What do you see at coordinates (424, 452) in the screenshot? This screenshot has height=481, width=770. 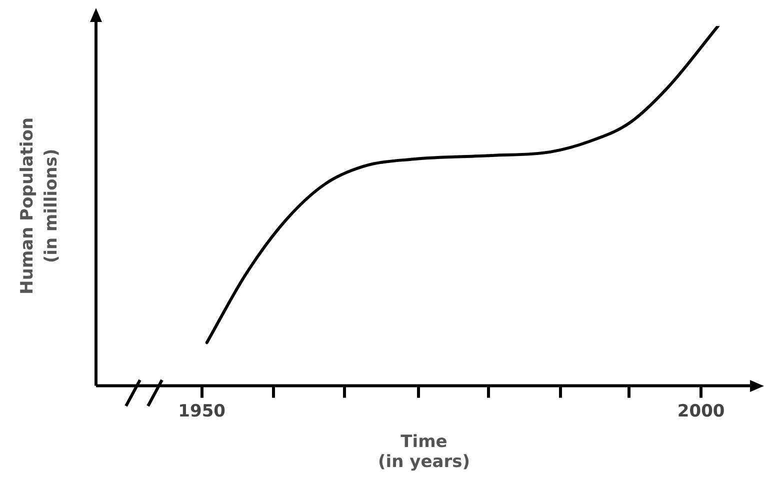 I see `x-axis-title: Time (in years)` at bounding box center [424, 452].